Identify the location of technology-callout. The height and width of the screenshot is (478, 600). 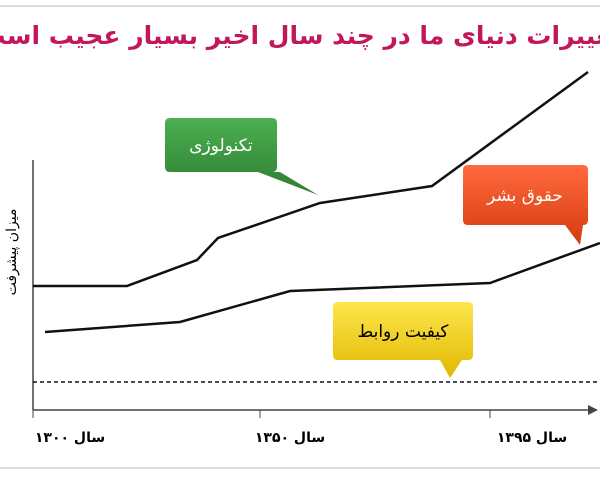
(241, 156).